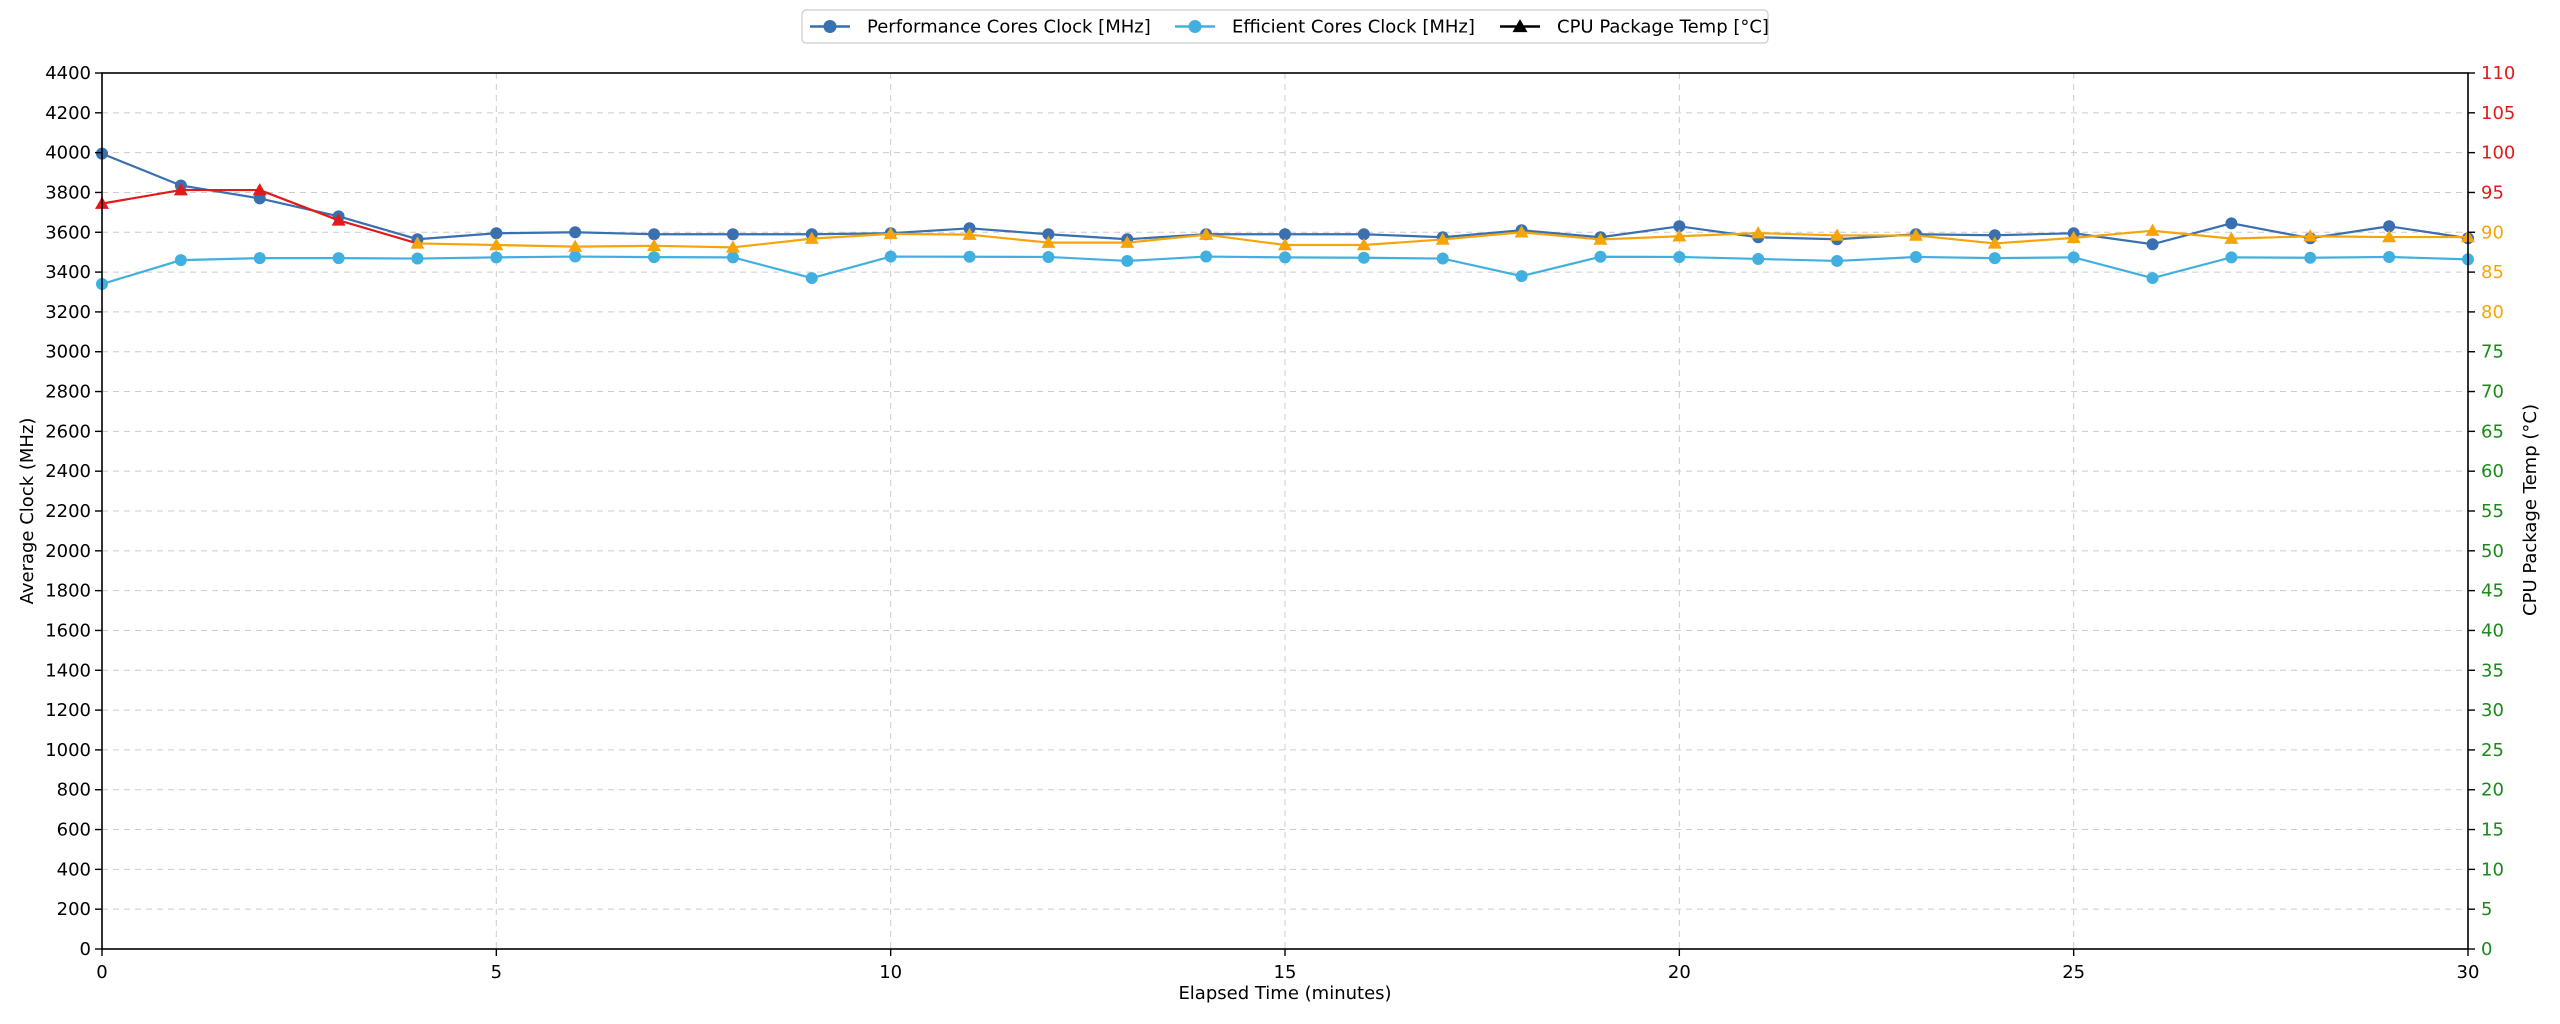 This screenshot has width=2560, height=1024. I want to click on x-tick-label: 5, so click(496, 972).